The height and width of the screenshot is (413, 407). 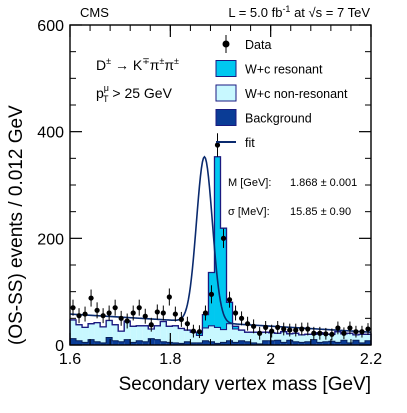 I want to click on y-tick-label: 600, so click(x=50, y=26).